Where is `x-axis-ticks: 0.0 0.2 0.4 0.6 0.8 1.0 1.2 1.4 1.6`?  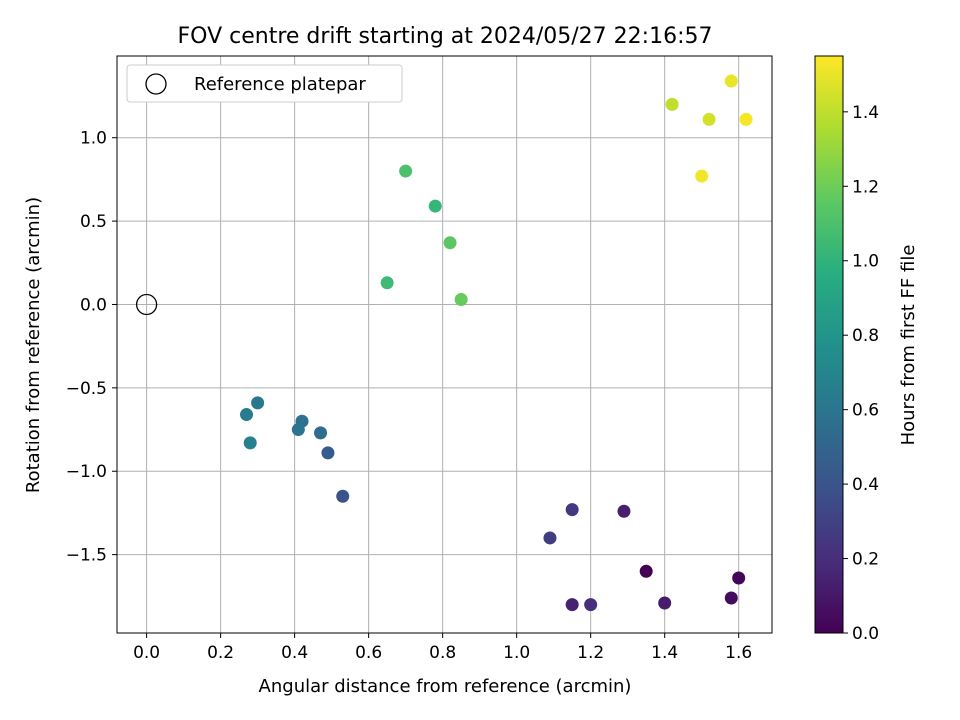
x-axis-ticks: 0.0 0.2 0.4 0.6 0.8 1.0 1.2 1.4 1.6 is located at coordinates (442, 648).